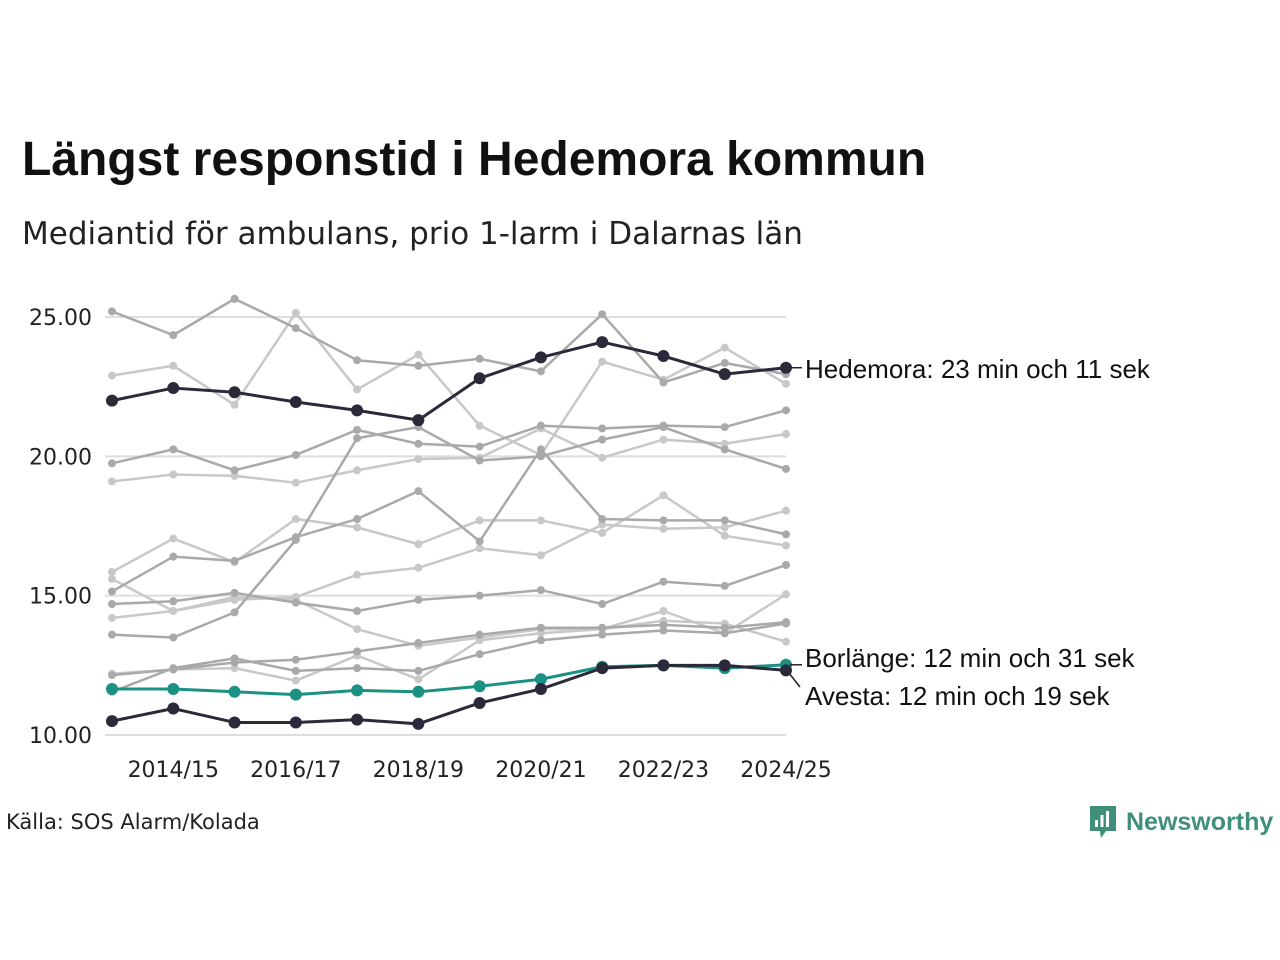  Describe the element at coordinates (60, 318) in the screenshot. I see `y-tick-label: 25.00` at that location.